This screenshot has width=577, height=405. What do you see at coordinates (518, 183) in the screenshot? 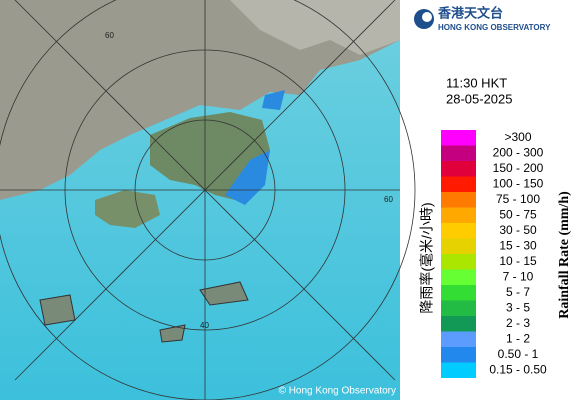
I see `legend-label: 100 - 150` at bounding box center [518, 183].